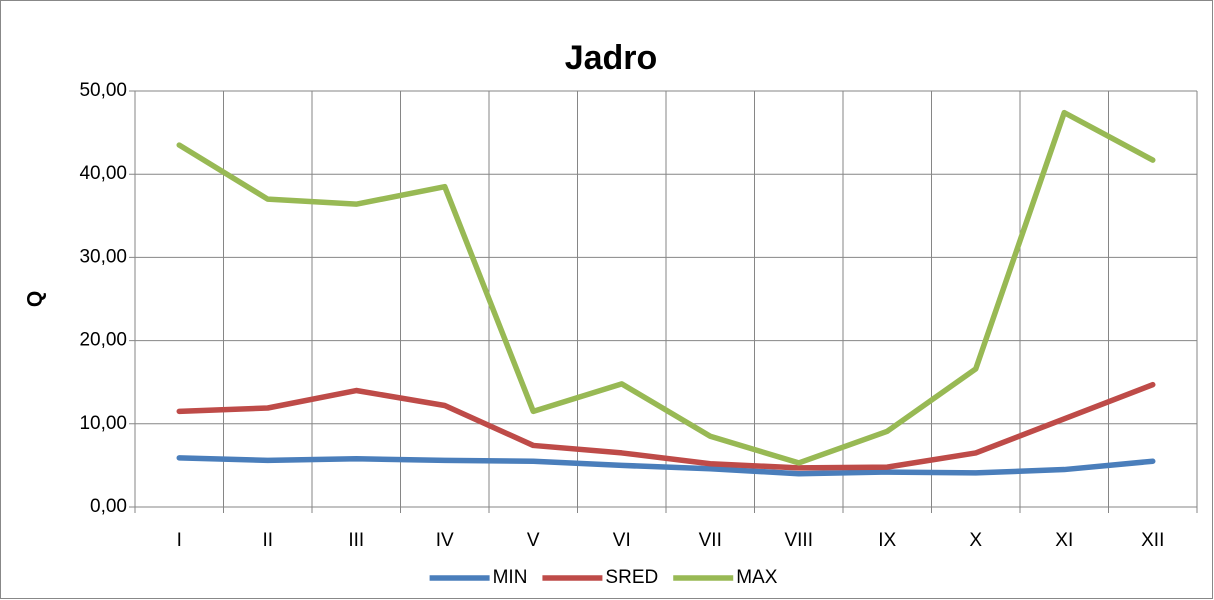 This screenshot has height=600, width=1214. Describe the element at coordinates (103, 256) in the screenshot. I see `y-tick-label: 30,00` at that location.